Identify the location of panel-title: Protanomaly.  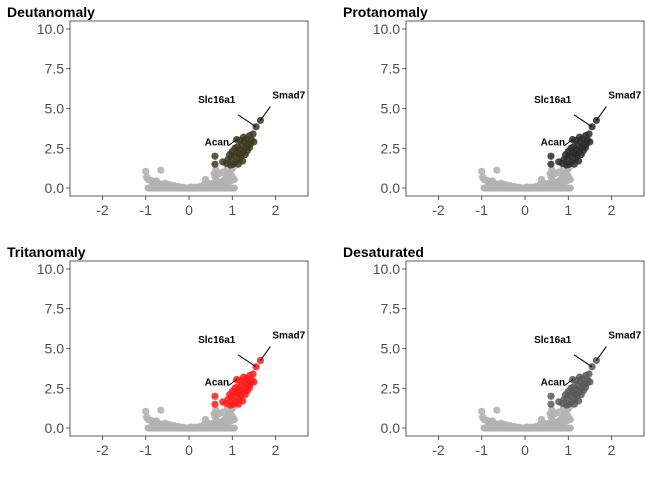
(385, 12).